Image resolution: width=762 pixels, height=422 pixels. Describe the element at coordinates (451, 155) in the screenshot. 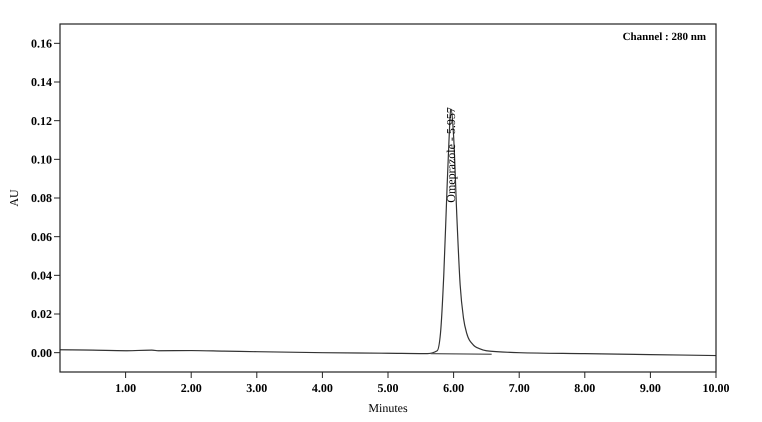

I see `annotation: Omeprazole - 5.957` at that location.